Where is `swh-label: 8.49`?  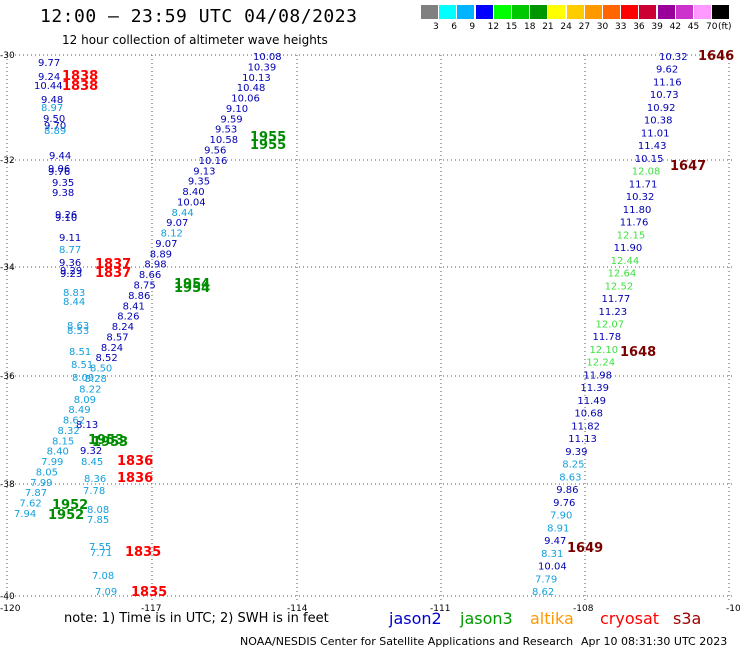
swh-label: 8.49 is located at coordinates (79, 410).